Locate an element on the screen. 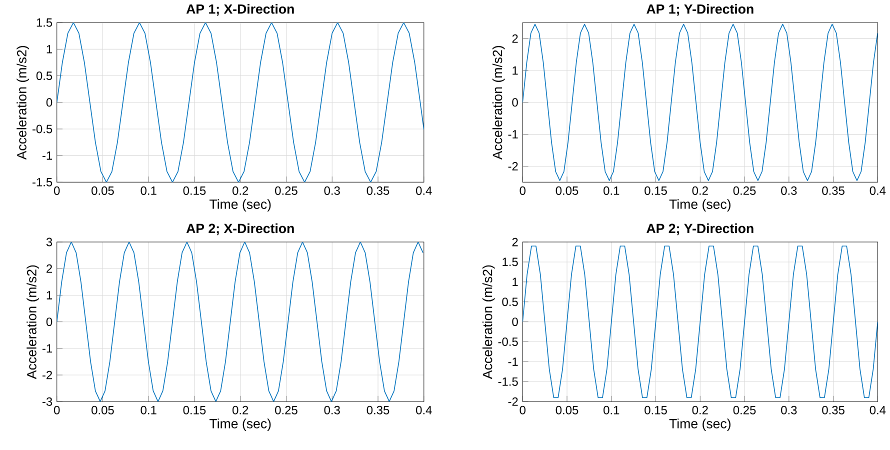 The width and height of the screenshot is (890, 450). chart-title: AP 1; Y-Direction is located at coordinates (700, 10).